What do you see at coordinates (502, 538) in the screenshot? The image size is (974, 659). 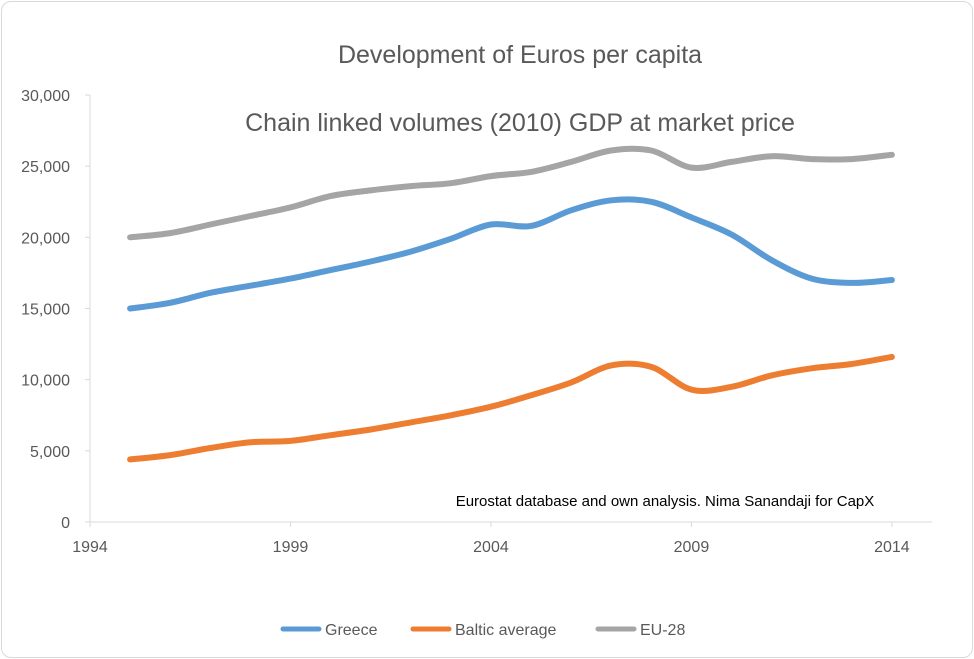 I see `x-axis: 1994 1999 2004 2009 2014` at bounding box center [502, 538].